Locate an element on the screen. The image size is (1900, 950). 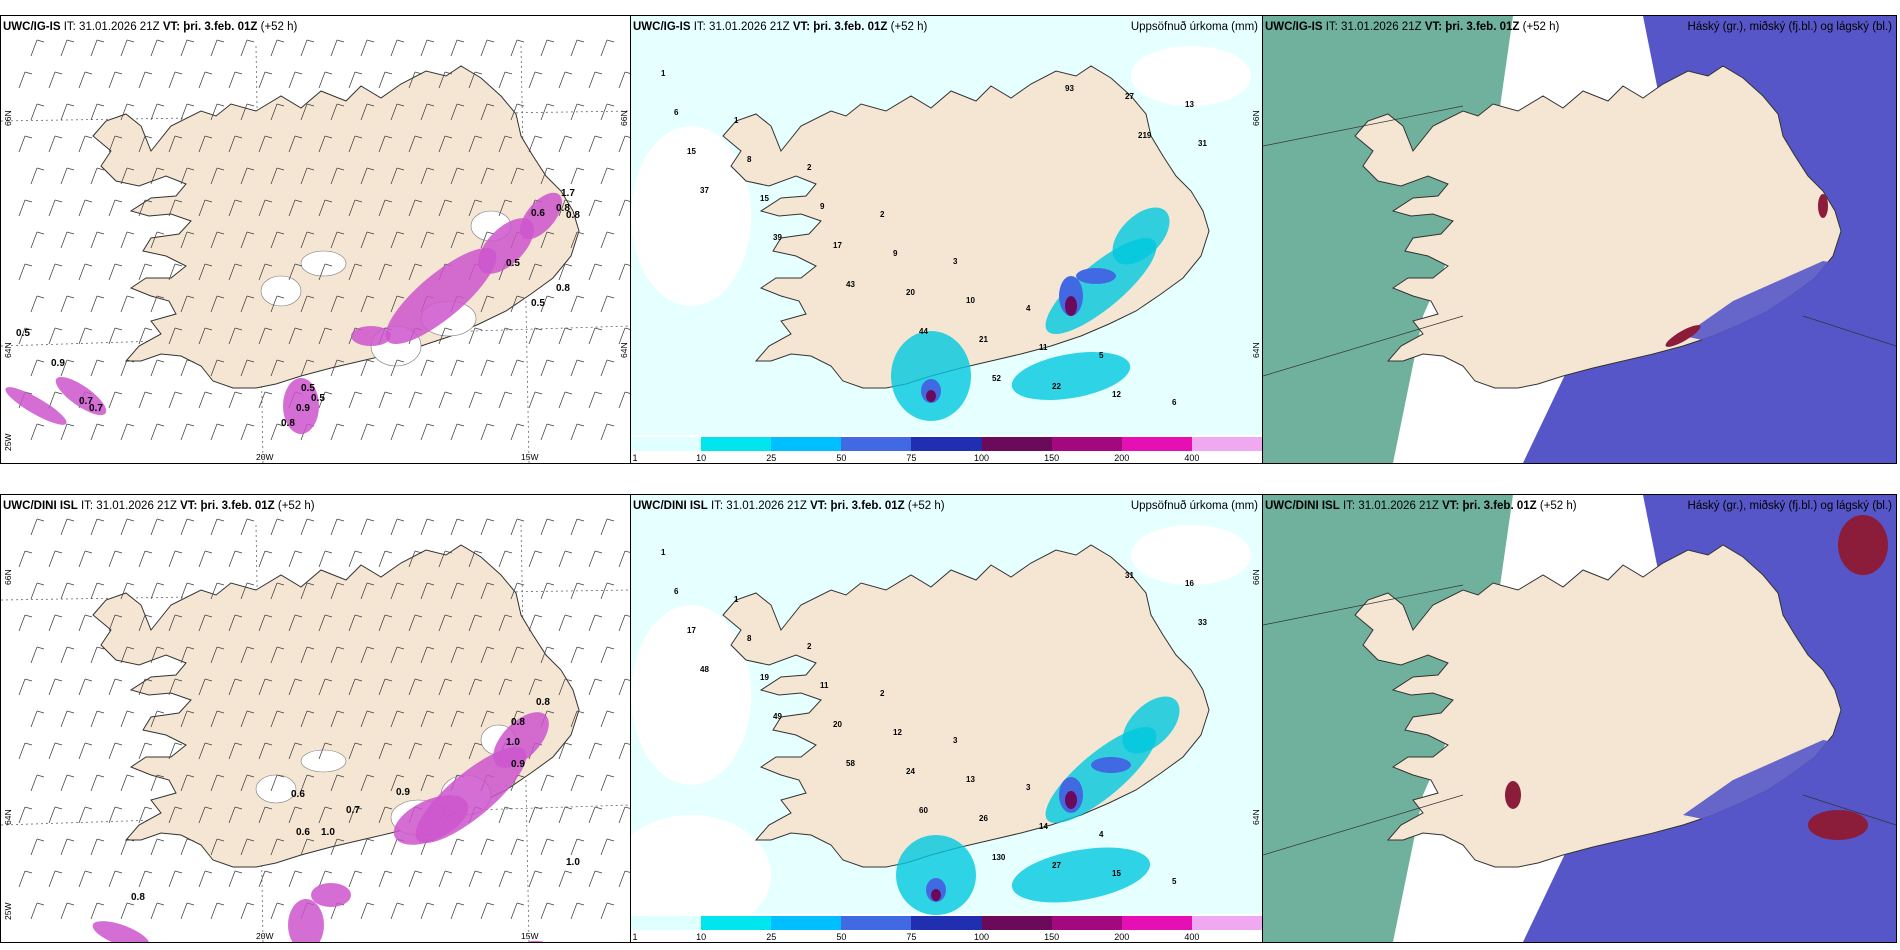
precip-value-label: 58 is located at coordinates (850, 763).